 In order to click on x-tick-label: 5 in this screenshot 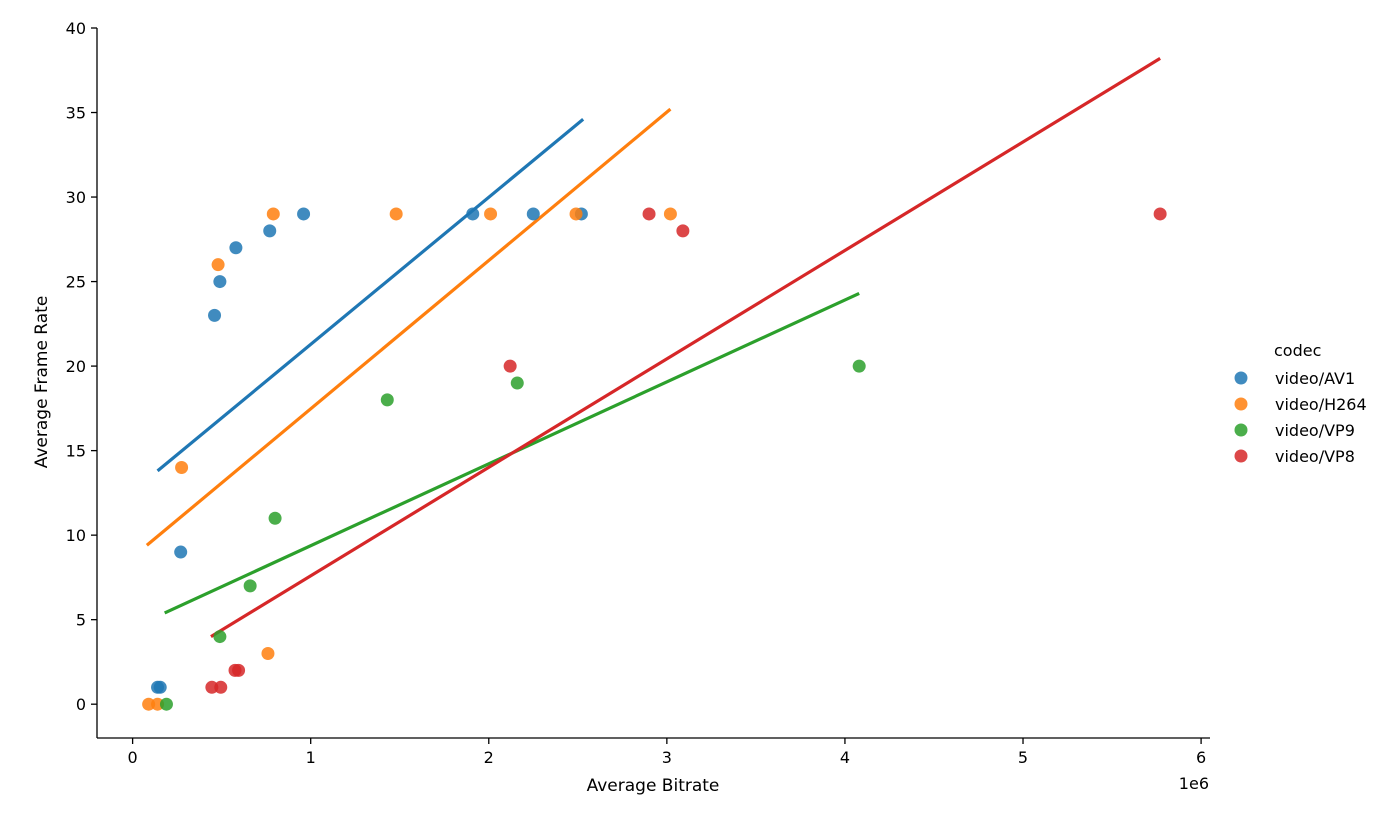, I will do `click(1023, 757)`.